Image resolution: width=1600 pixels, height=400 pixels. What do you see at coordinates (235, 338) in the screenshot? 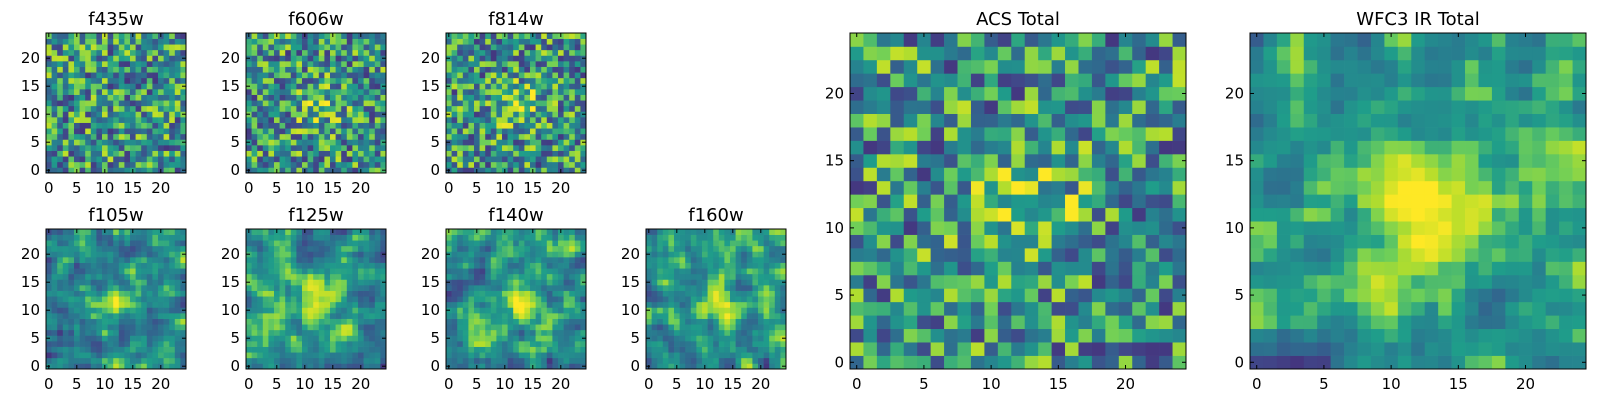
I see `y-tick-label: 5` at bounding box center [235, 338].